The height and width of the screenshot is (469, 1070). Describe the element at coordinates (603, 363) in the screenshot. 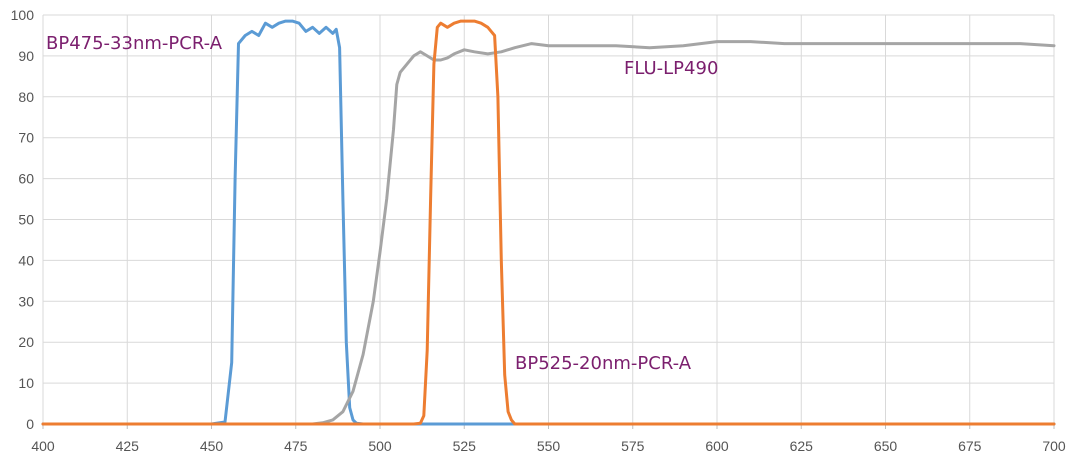

I see `series-label-bp525: BP525-20nm-PCR-A` at that location.